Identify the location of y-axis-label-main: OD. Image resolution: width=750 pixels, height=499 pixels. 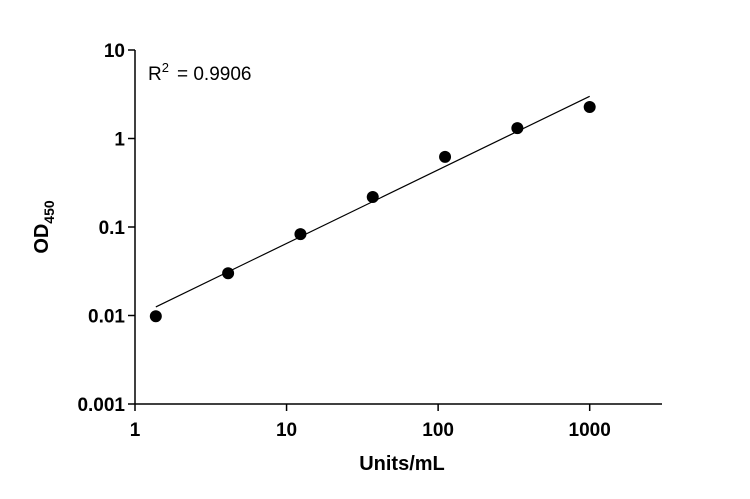
(42, 239).